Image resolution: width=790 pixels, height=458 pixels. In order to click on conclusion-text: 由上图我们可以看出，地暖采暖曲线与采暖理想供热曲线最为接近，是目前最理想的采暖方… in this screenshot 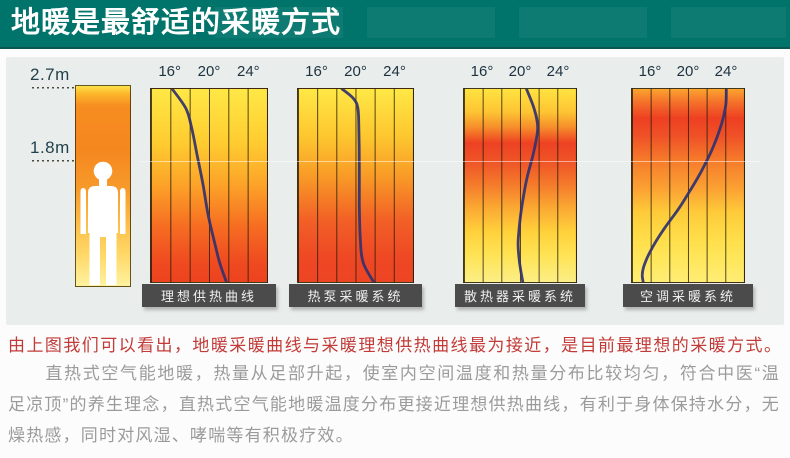, I will do `click(395, 345)`.